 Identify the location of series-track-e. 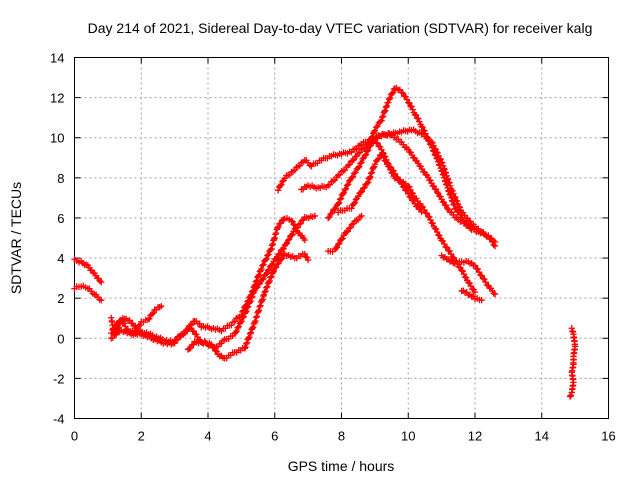
(210, 306).